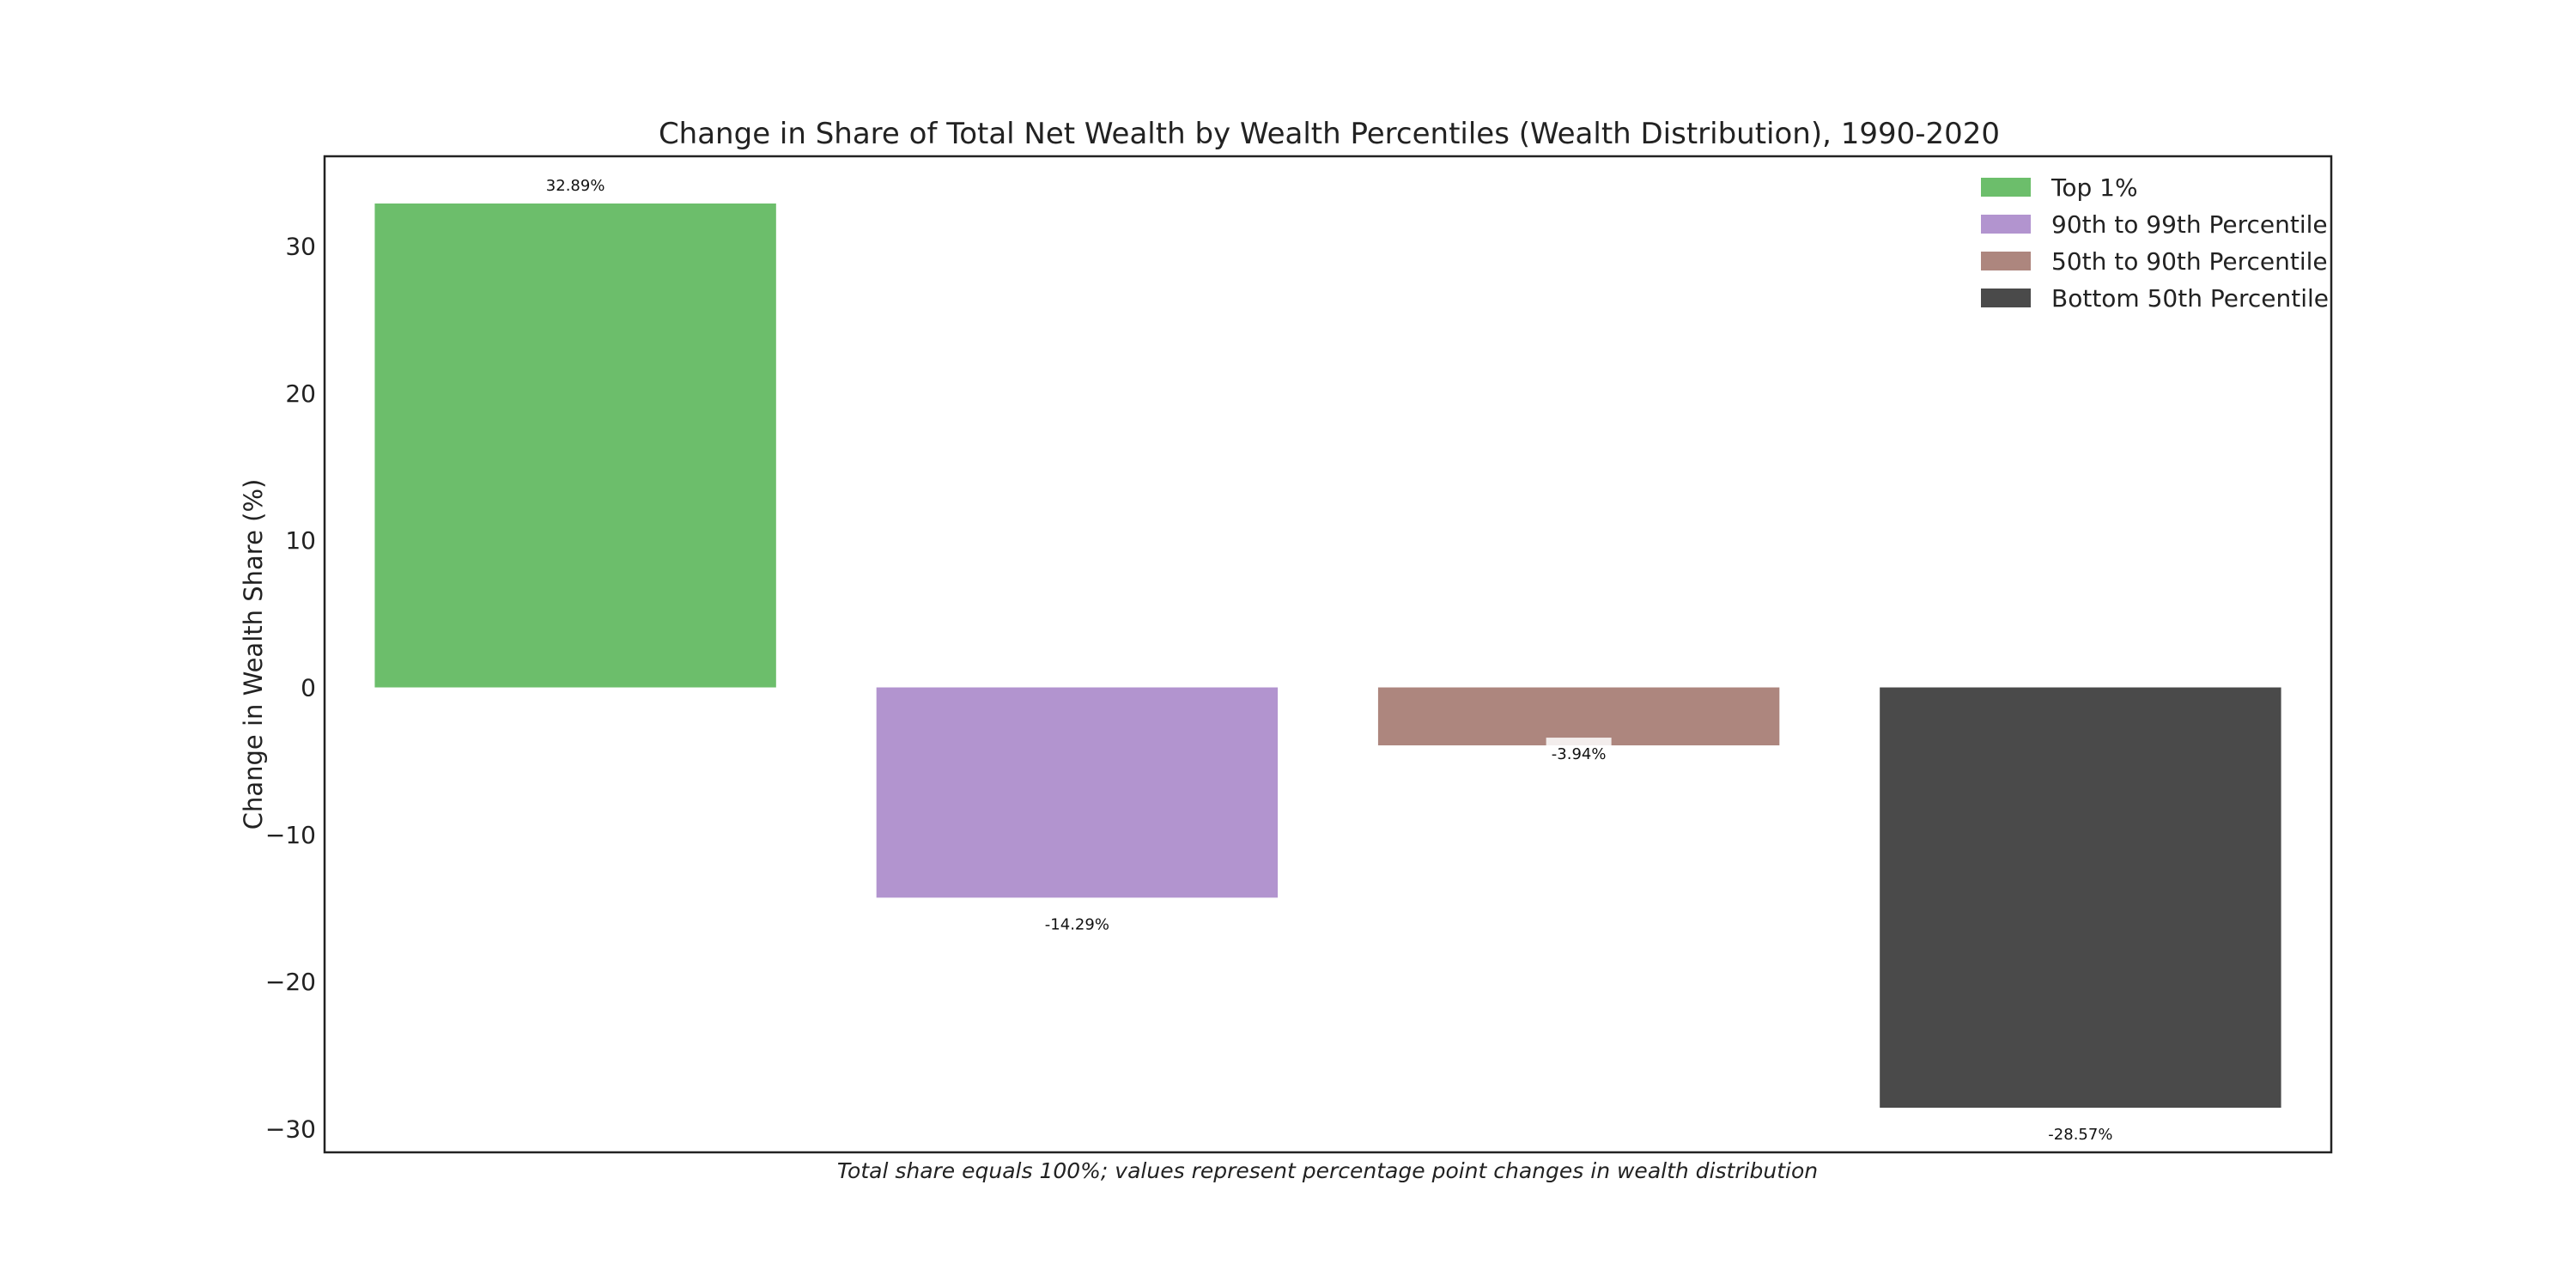 Image resolution: width=2576 pixels, height=1288 pixels. I want to click on data-label-background, so click(1579, 751).